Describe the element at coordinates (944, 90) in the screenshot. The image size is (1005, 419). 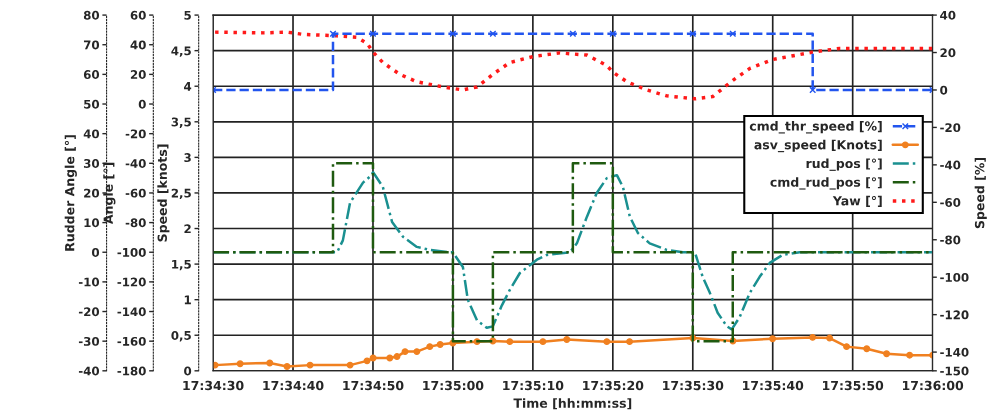
I see `y2-tick-label: 0` at that location.